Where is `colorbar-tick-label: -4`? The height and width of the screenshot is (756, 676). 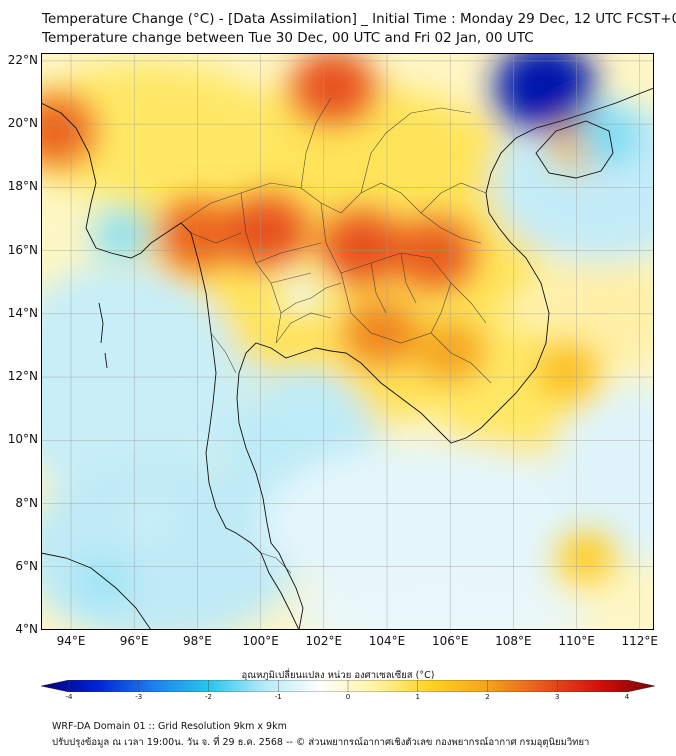
colorbar-tick-label: -4 is located at coordinates (69, 697).